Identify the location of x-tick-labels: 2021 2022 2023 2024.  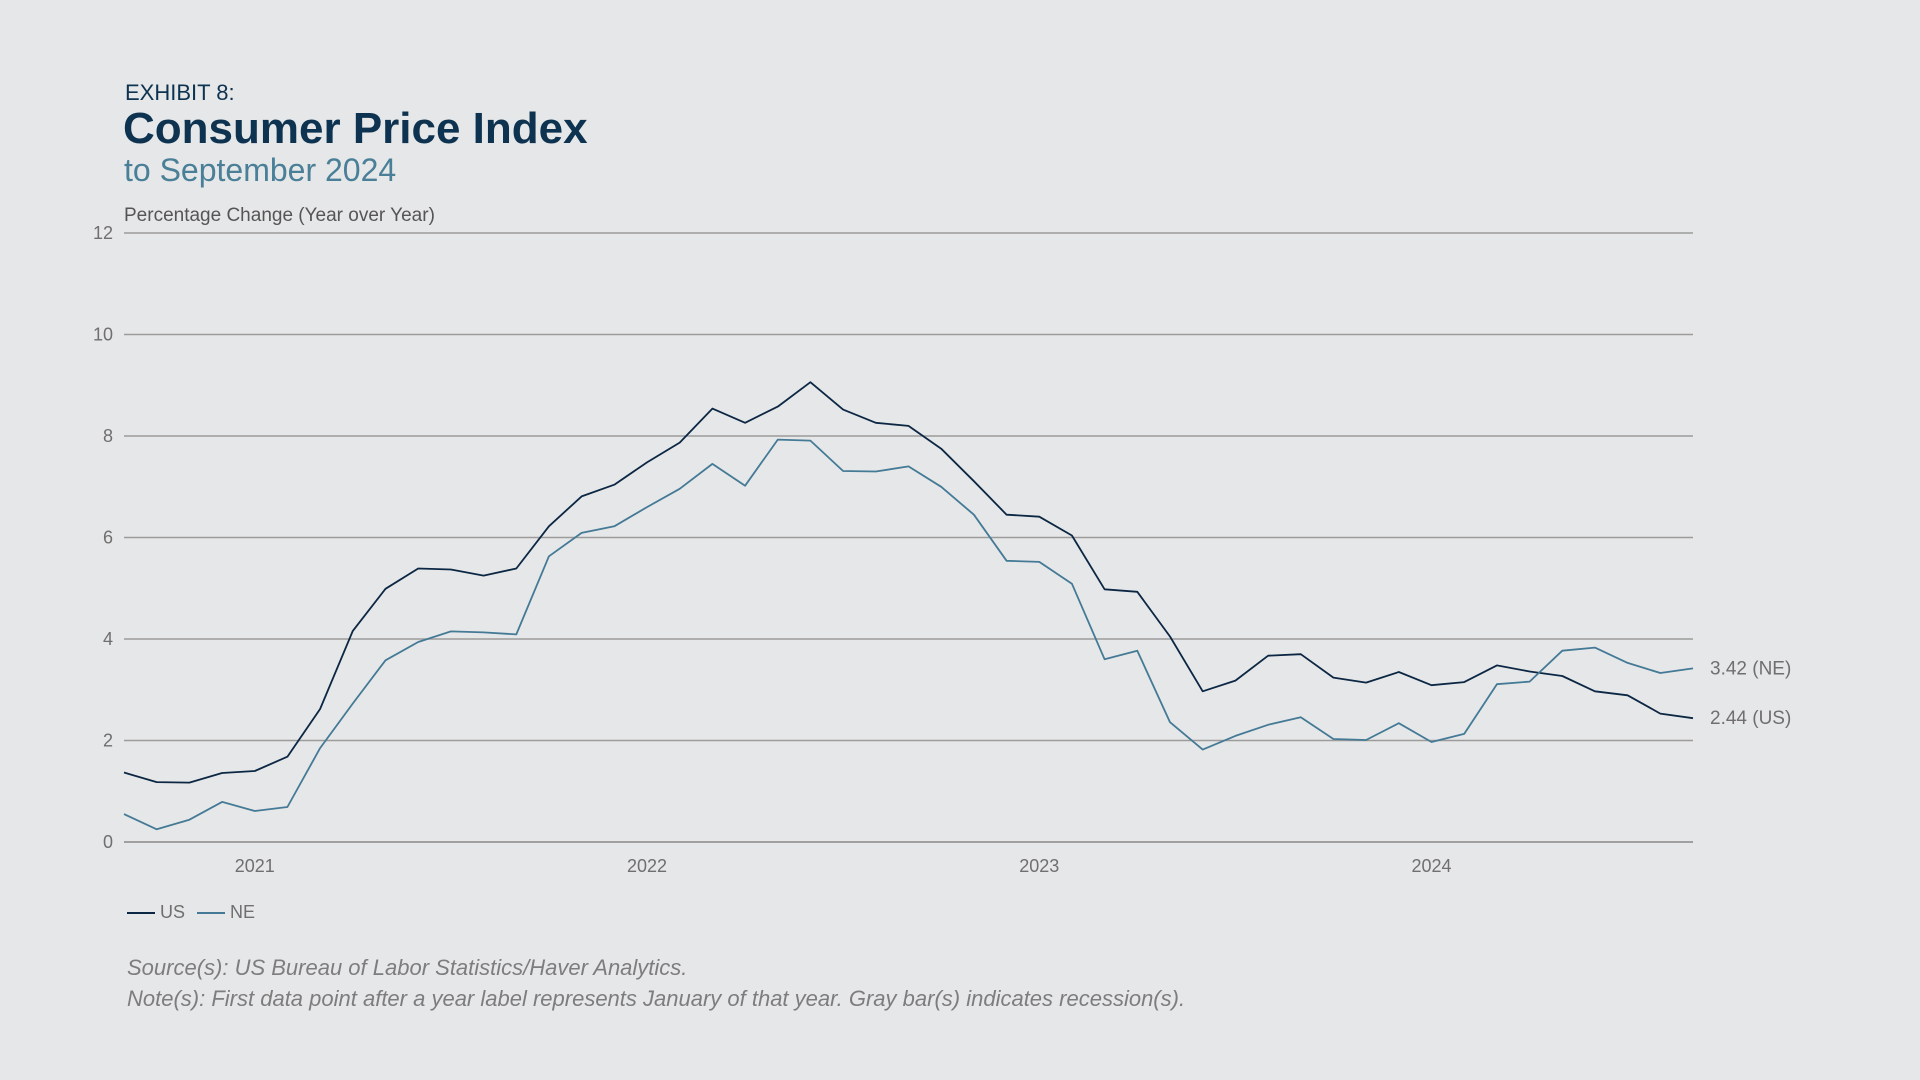
(843, 866).